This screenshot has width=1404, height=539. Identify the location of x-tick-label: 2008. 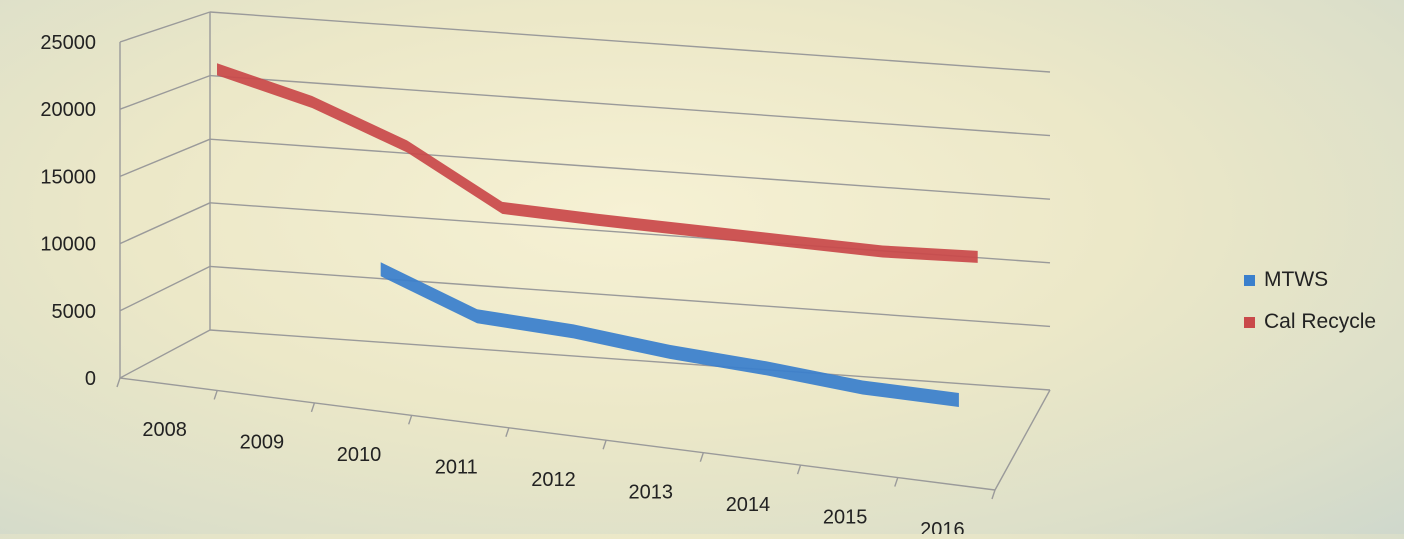
(164, 430).